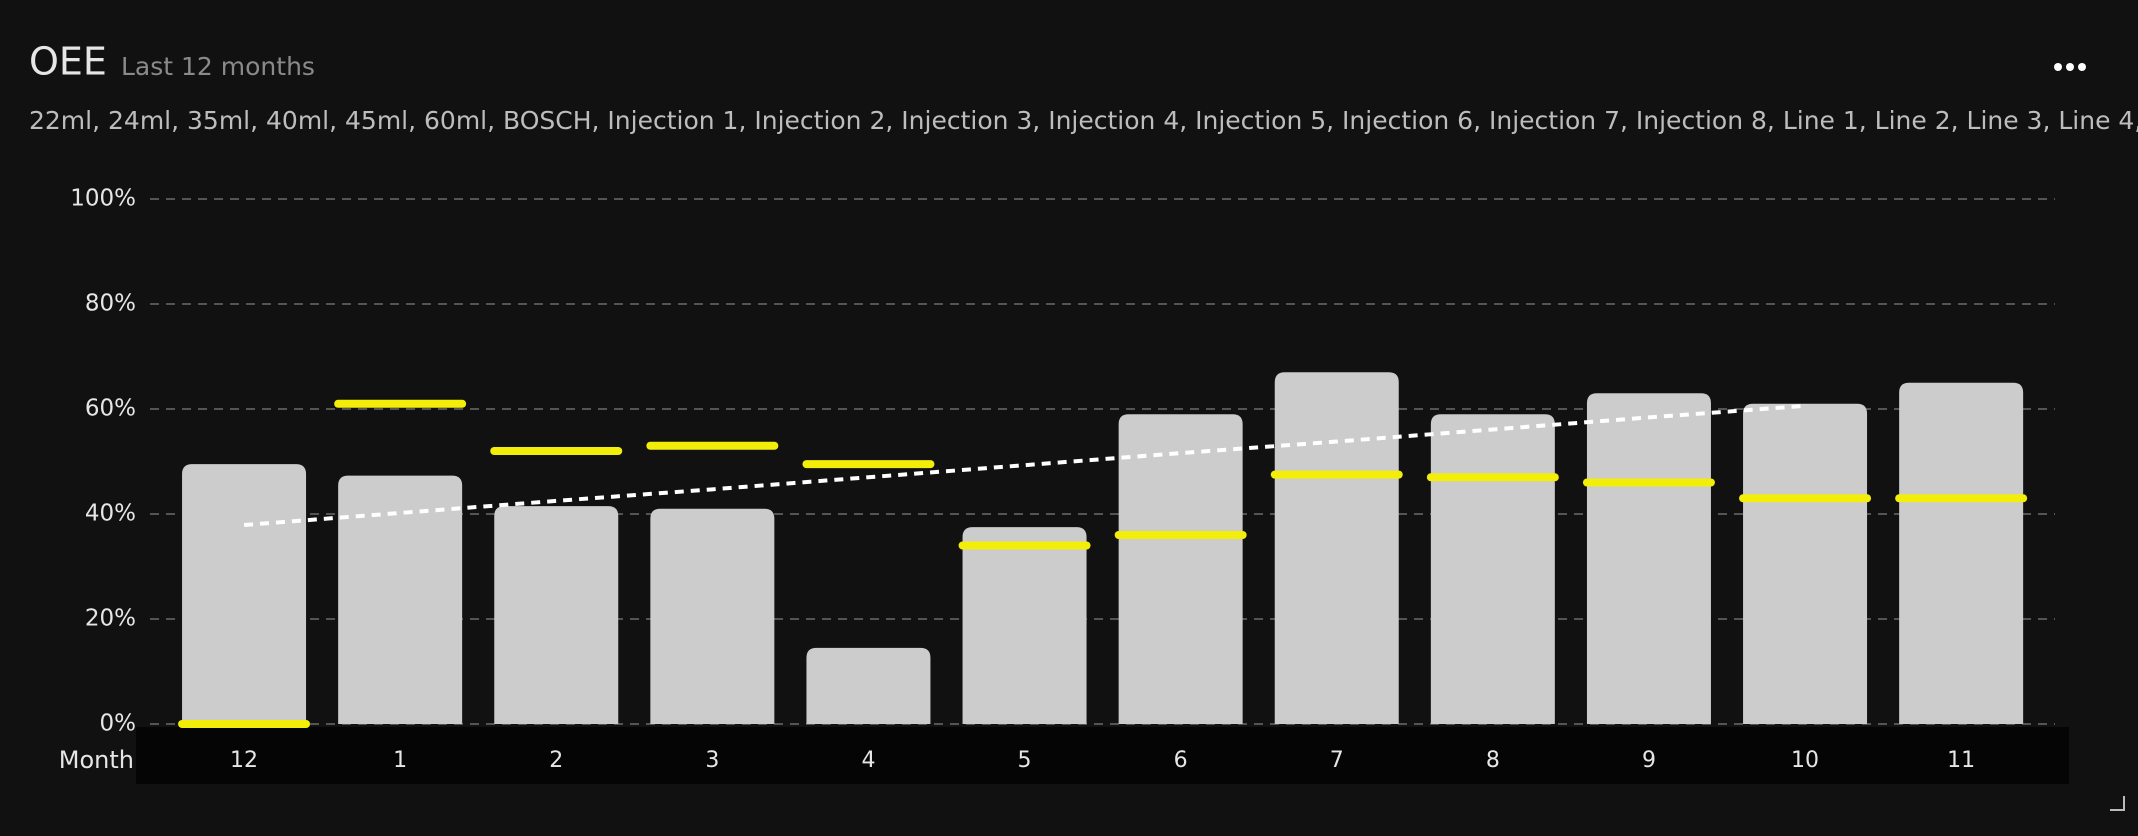 Image resolution: width=2138 pixels, height=836 pixels. I want to click on x-tick-label: 4, so click(868, 760).